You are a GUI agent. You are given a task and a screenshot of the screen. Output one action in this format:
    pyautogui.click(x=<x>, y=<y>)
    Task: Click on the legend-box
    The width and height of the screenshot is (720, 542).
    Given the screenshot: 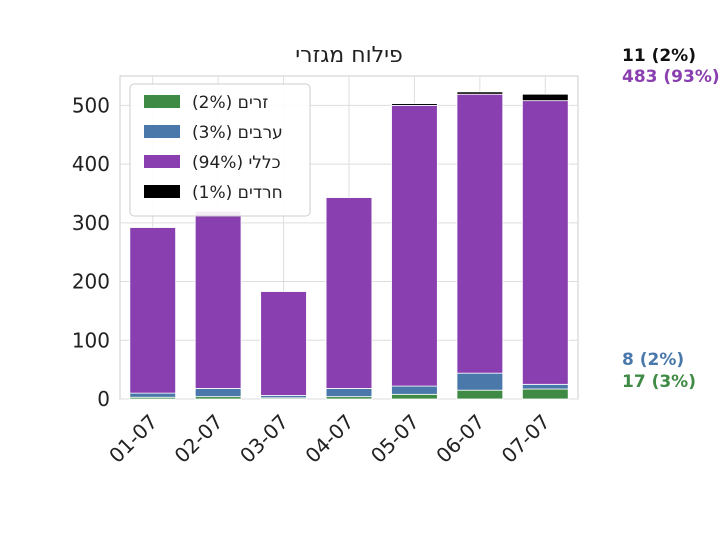 What is the action you would take?
    pyautogui.click(x=220, y=150)
    